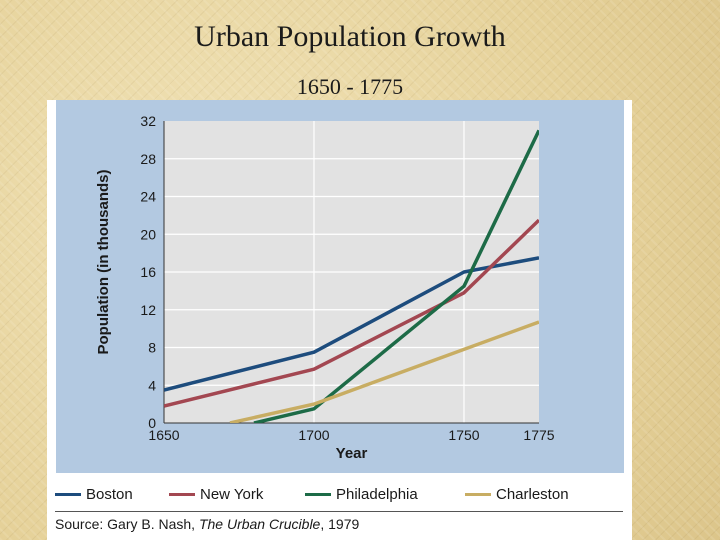 This screenshot has width=720, height=540. Describe the element at coordinates (463, 435) in the screenshot. I see `x-tick-label-1750: 1750` at that location.